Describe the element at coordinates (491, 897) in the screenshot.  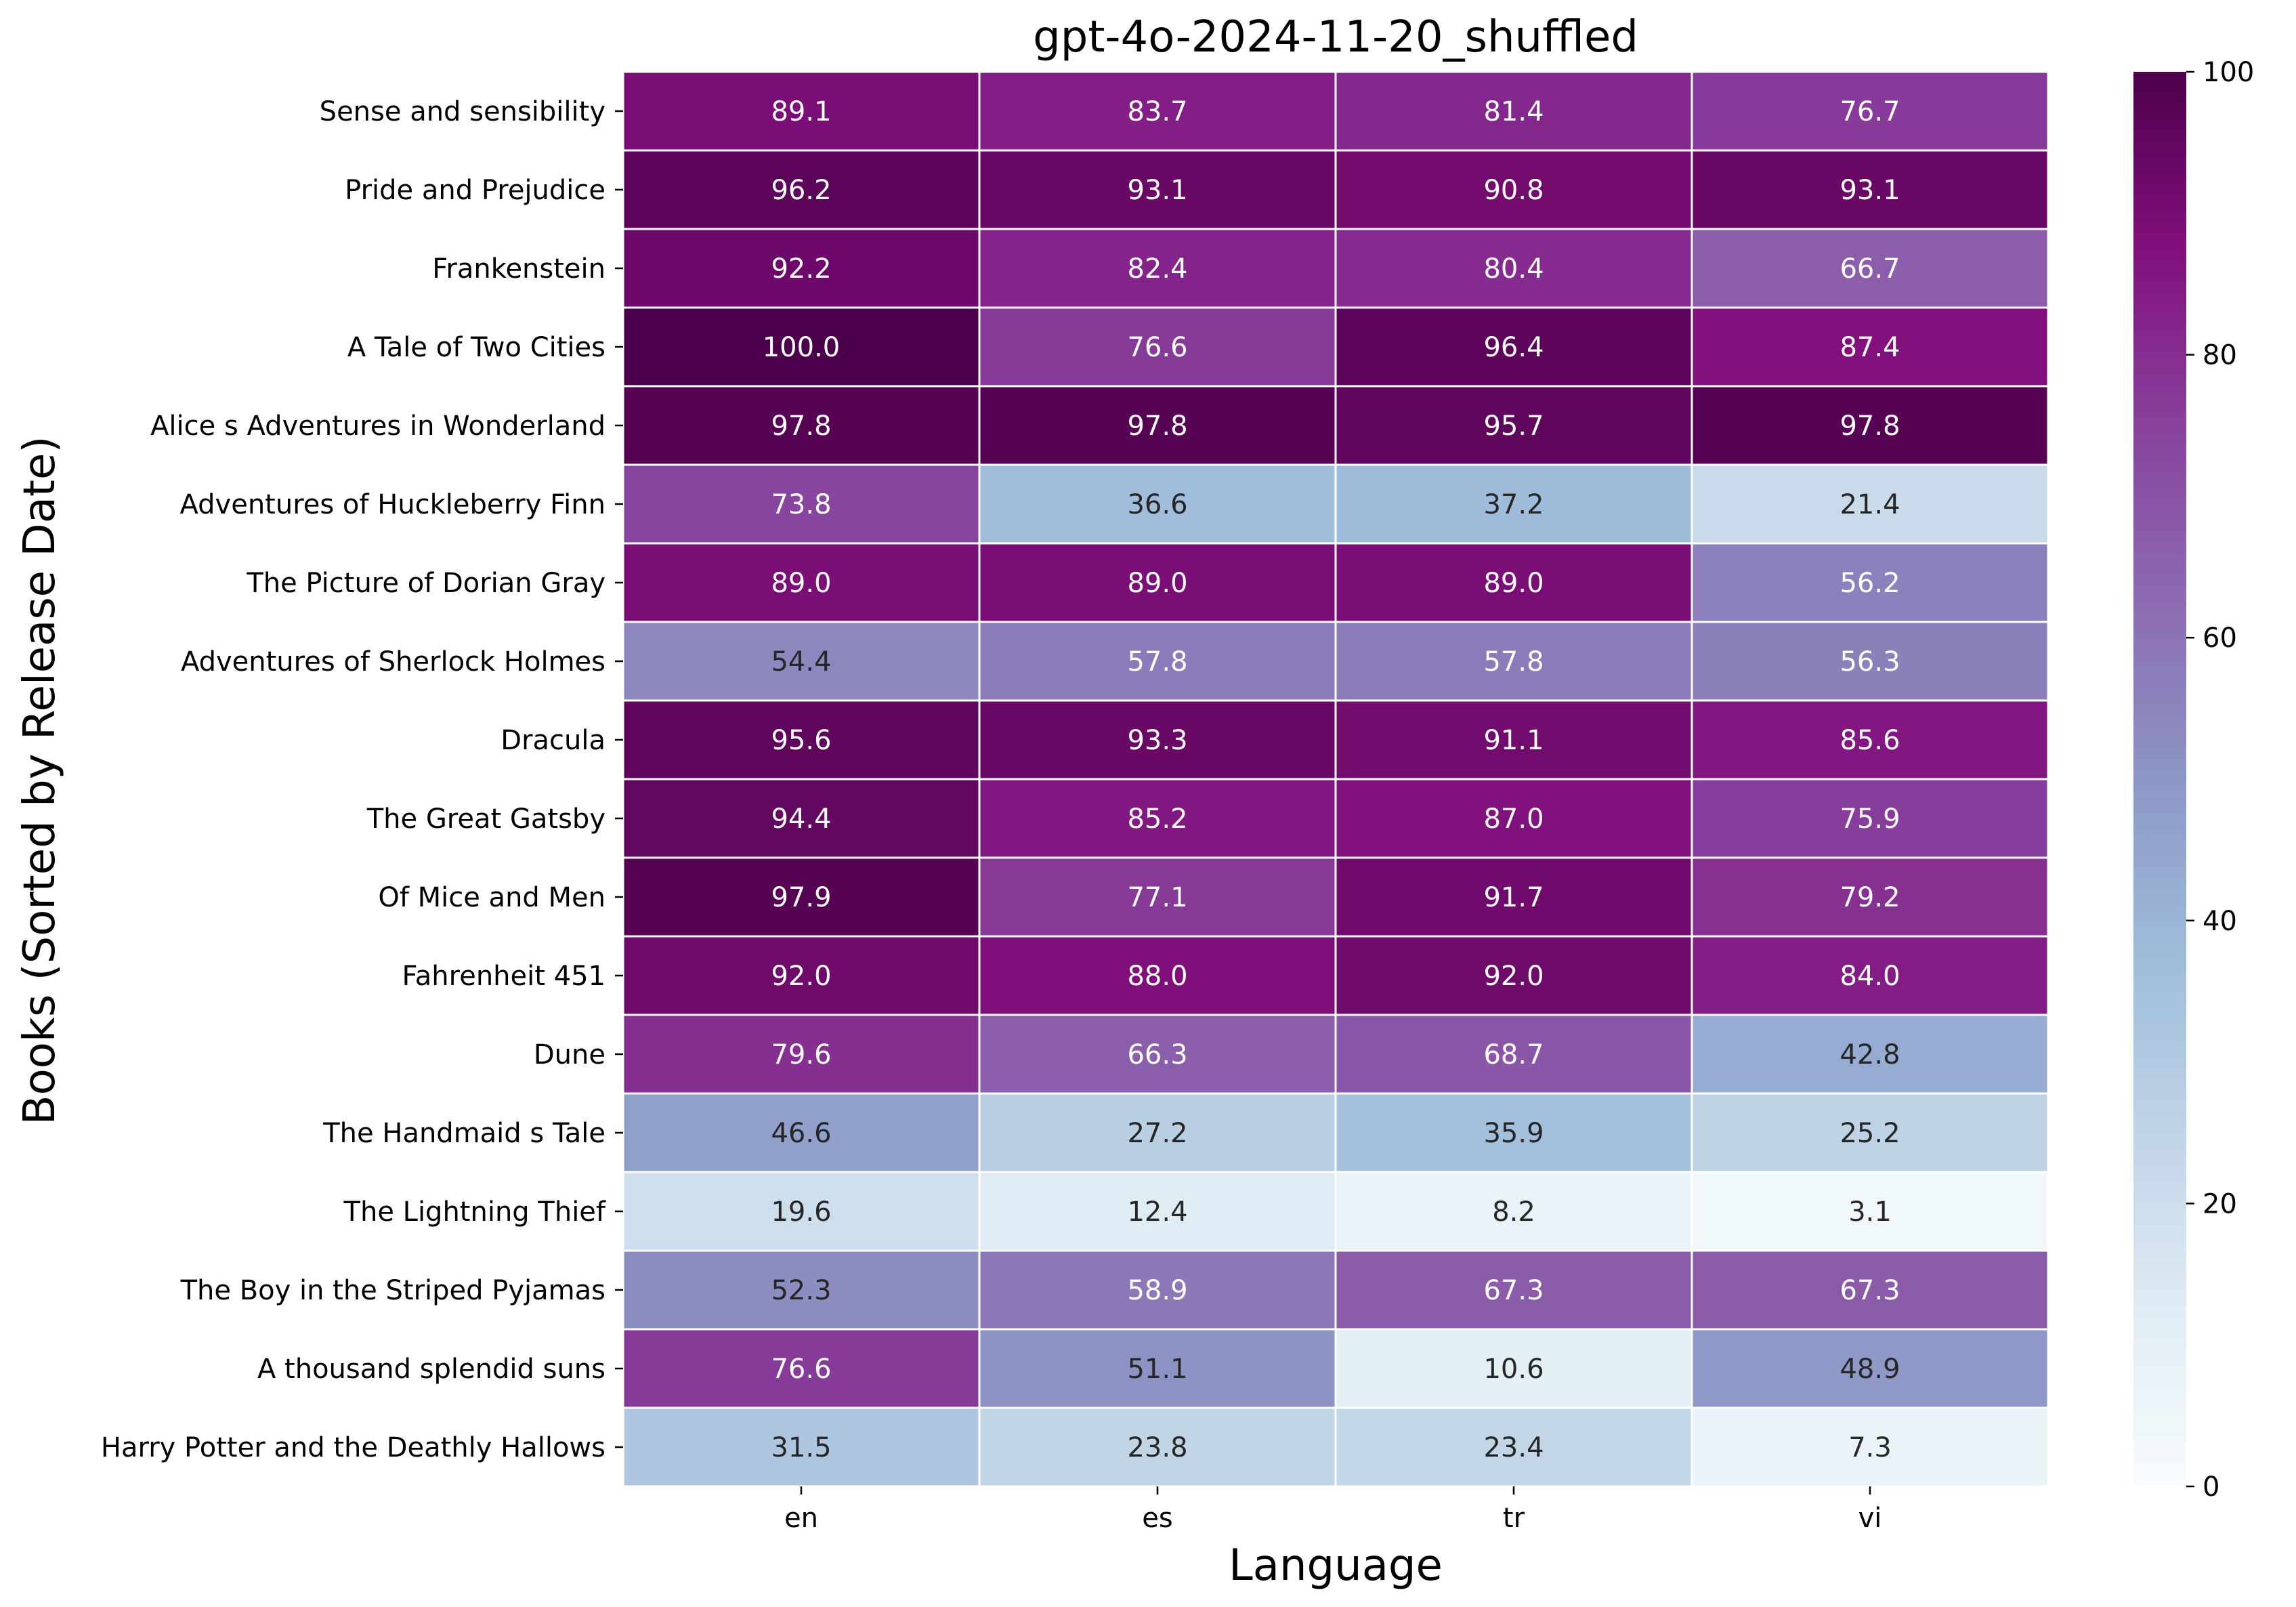
I see `y-tick-label: Of Mice and Men` at that location.